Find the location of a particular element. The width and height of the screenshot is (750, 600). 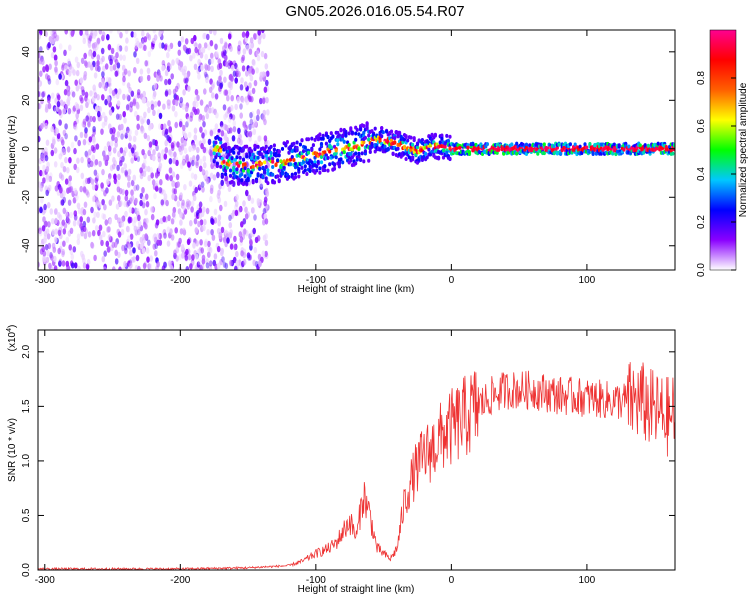

colorbar-tick-label: 0.4 is located at coordinates (701, 174).